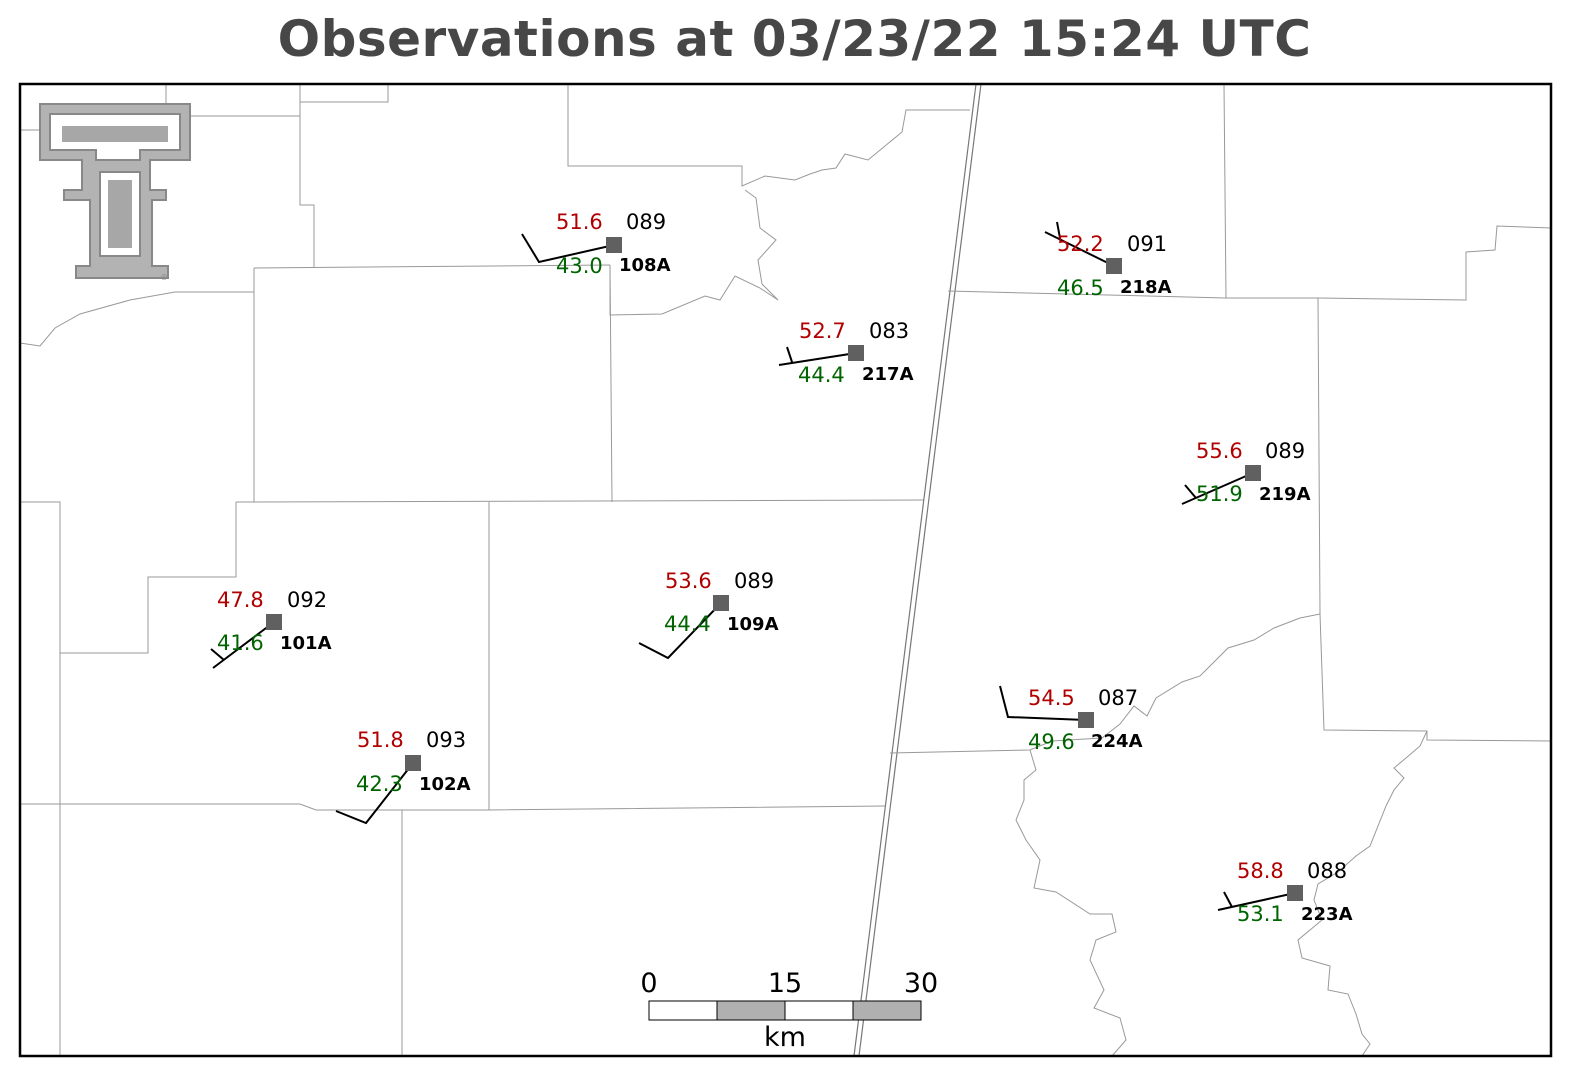 The image size is (1589, 1089). Describe the element at coordinates (889, 331) in the screenshot. I see `station-wind-dir: 083` at that location.